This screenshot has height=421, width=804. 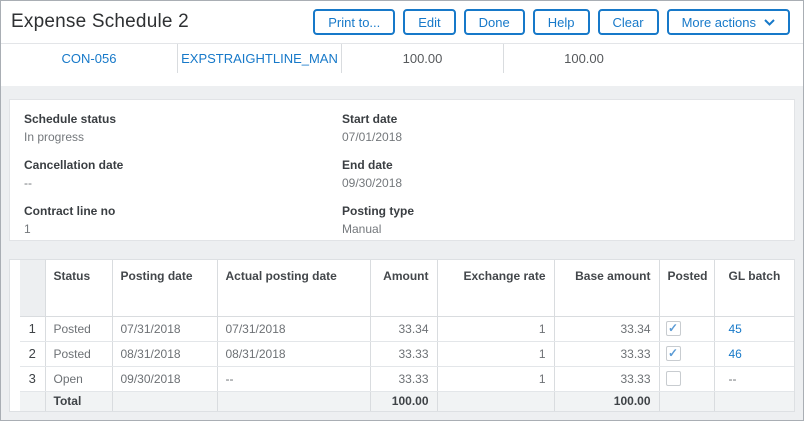 I want to click on field-value: 1, so click(x=27, y=229).